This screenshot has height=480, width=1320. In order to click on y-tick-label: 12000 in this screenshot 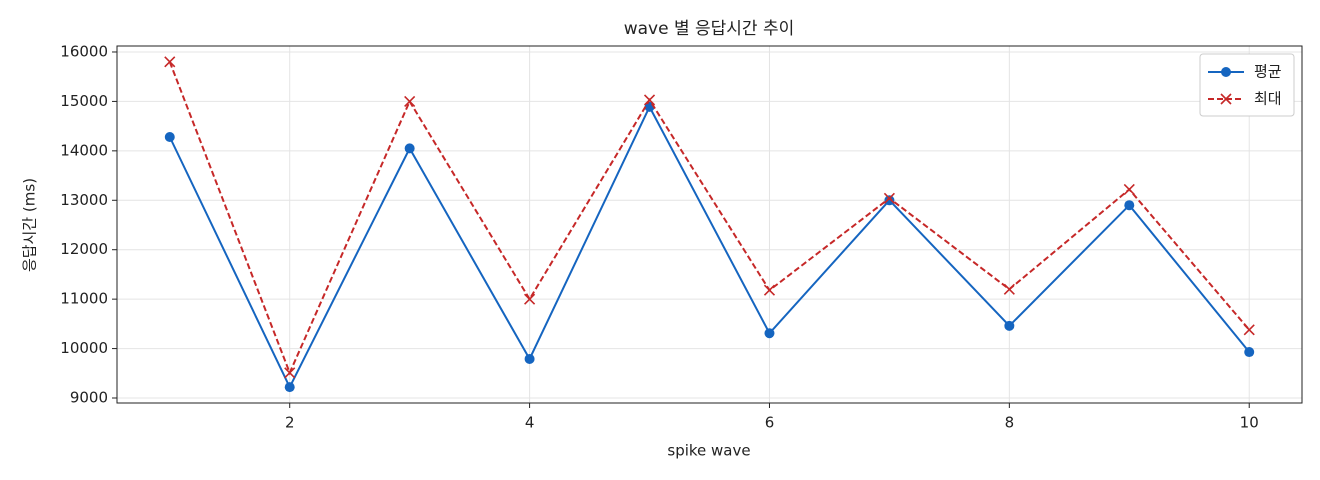, I will do `click(84, 249)`.